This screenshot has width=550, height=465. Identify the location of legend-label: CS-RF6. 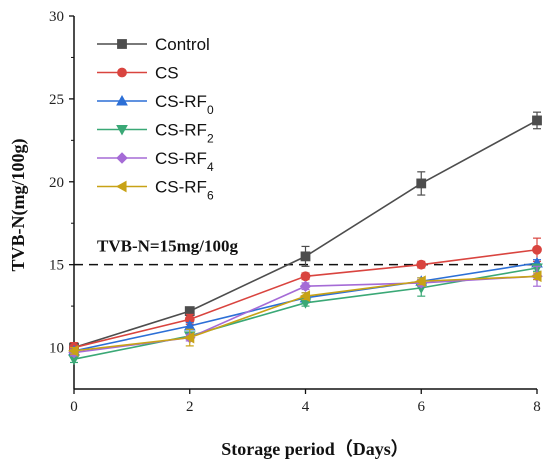
(184, 190).